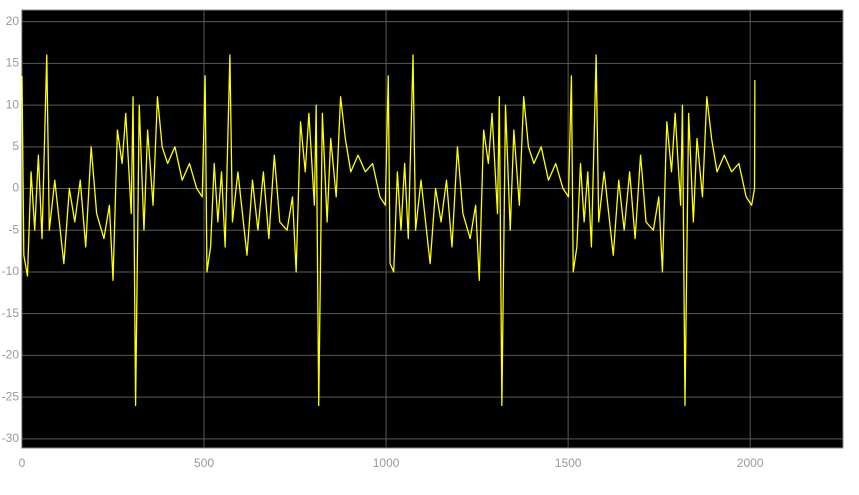 The image size is (859, 495). Describe the element at coordinates (11, 396) in the screenshot. I see `y-tick-label: -25` at that location.